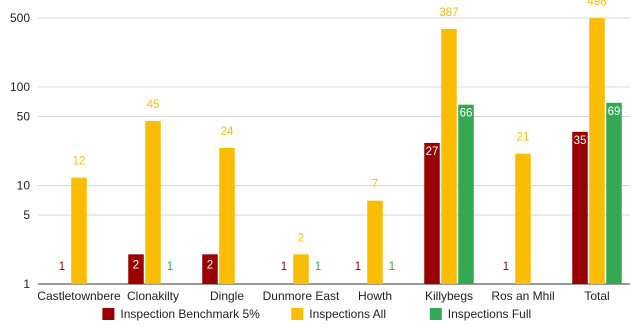 Image resolution: width=635 pixels, height=328 pixels. I want to click on x-tick-label: Total, so click(596, 296).